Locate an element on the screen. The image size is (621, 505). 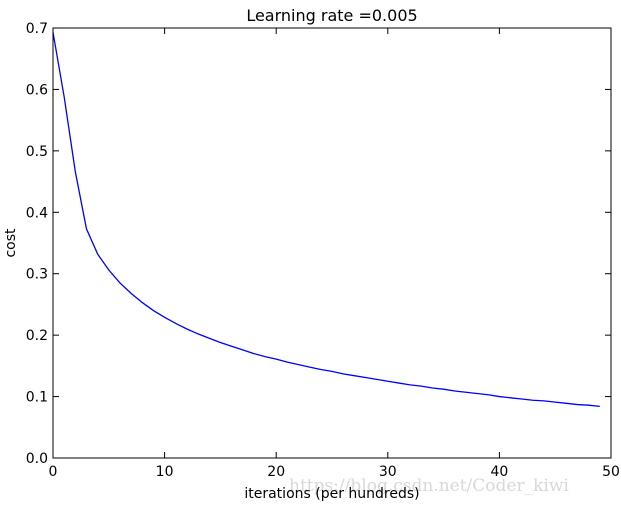
y-tick-label: 0.3 is located at coordinates (37, 275).